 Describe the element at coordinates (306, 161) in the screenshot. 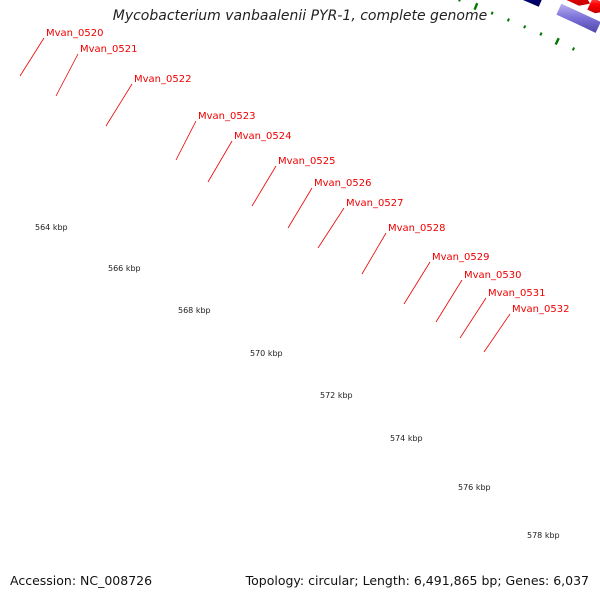

I see `gene-label: Mvan_0525` at that location.